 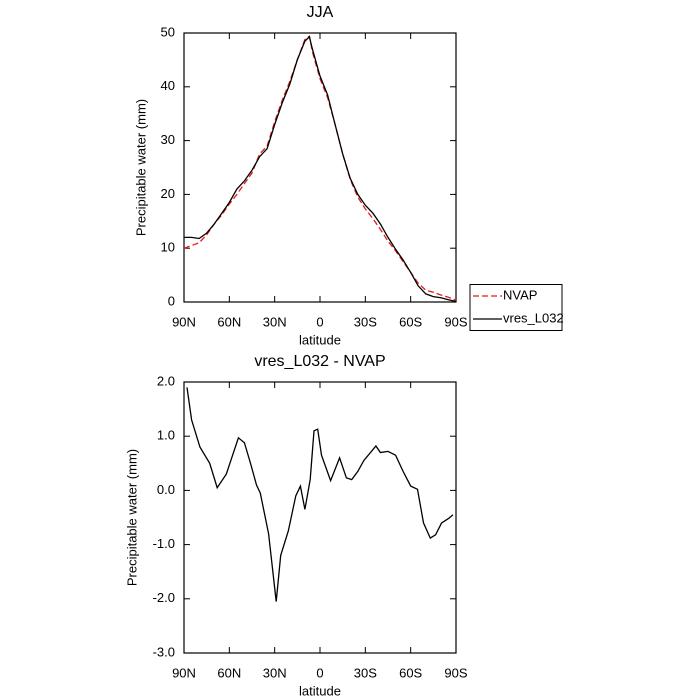 What do you see at coordinates (533, 317) in the screenshot?
I see `legend-label: vres_L032` at bounding box center [533, 317].